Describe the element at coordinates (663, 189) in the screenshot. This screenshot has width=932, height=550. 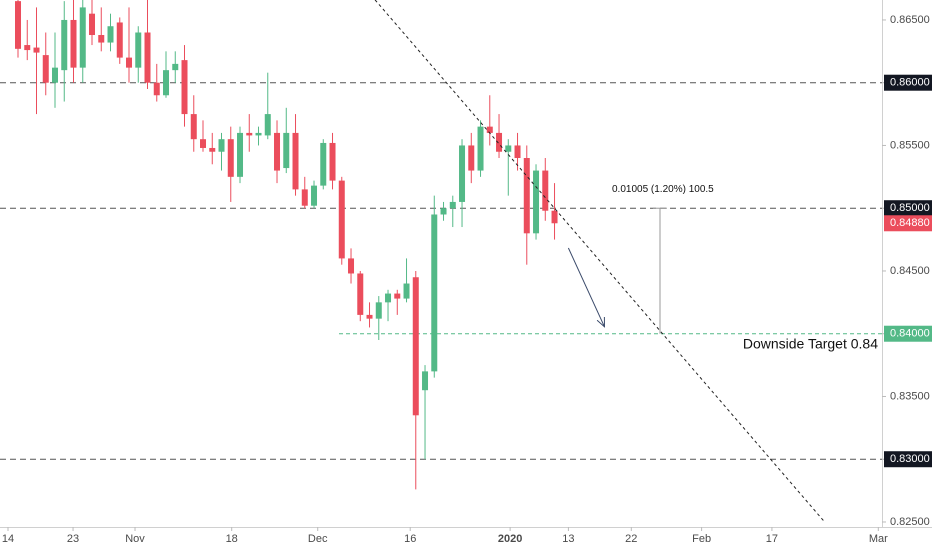
I see `measure-label: 0.01005 (1.20%) 100.5` at that location.